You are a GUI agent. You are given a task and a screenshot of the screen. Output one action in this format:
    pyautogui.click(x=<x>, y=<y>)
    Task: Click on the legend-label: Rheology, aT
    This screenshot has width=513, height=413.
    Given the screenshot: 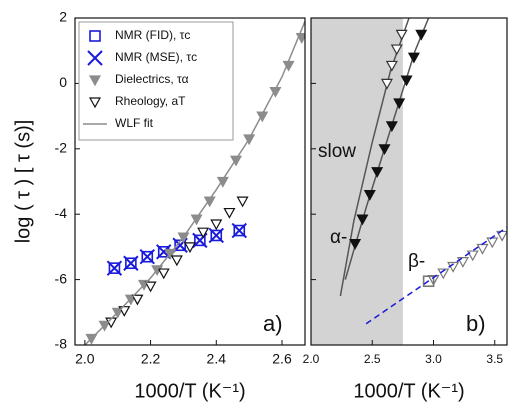 What is the action you would take?
    pyautogui.click(x=150, y=101)
    